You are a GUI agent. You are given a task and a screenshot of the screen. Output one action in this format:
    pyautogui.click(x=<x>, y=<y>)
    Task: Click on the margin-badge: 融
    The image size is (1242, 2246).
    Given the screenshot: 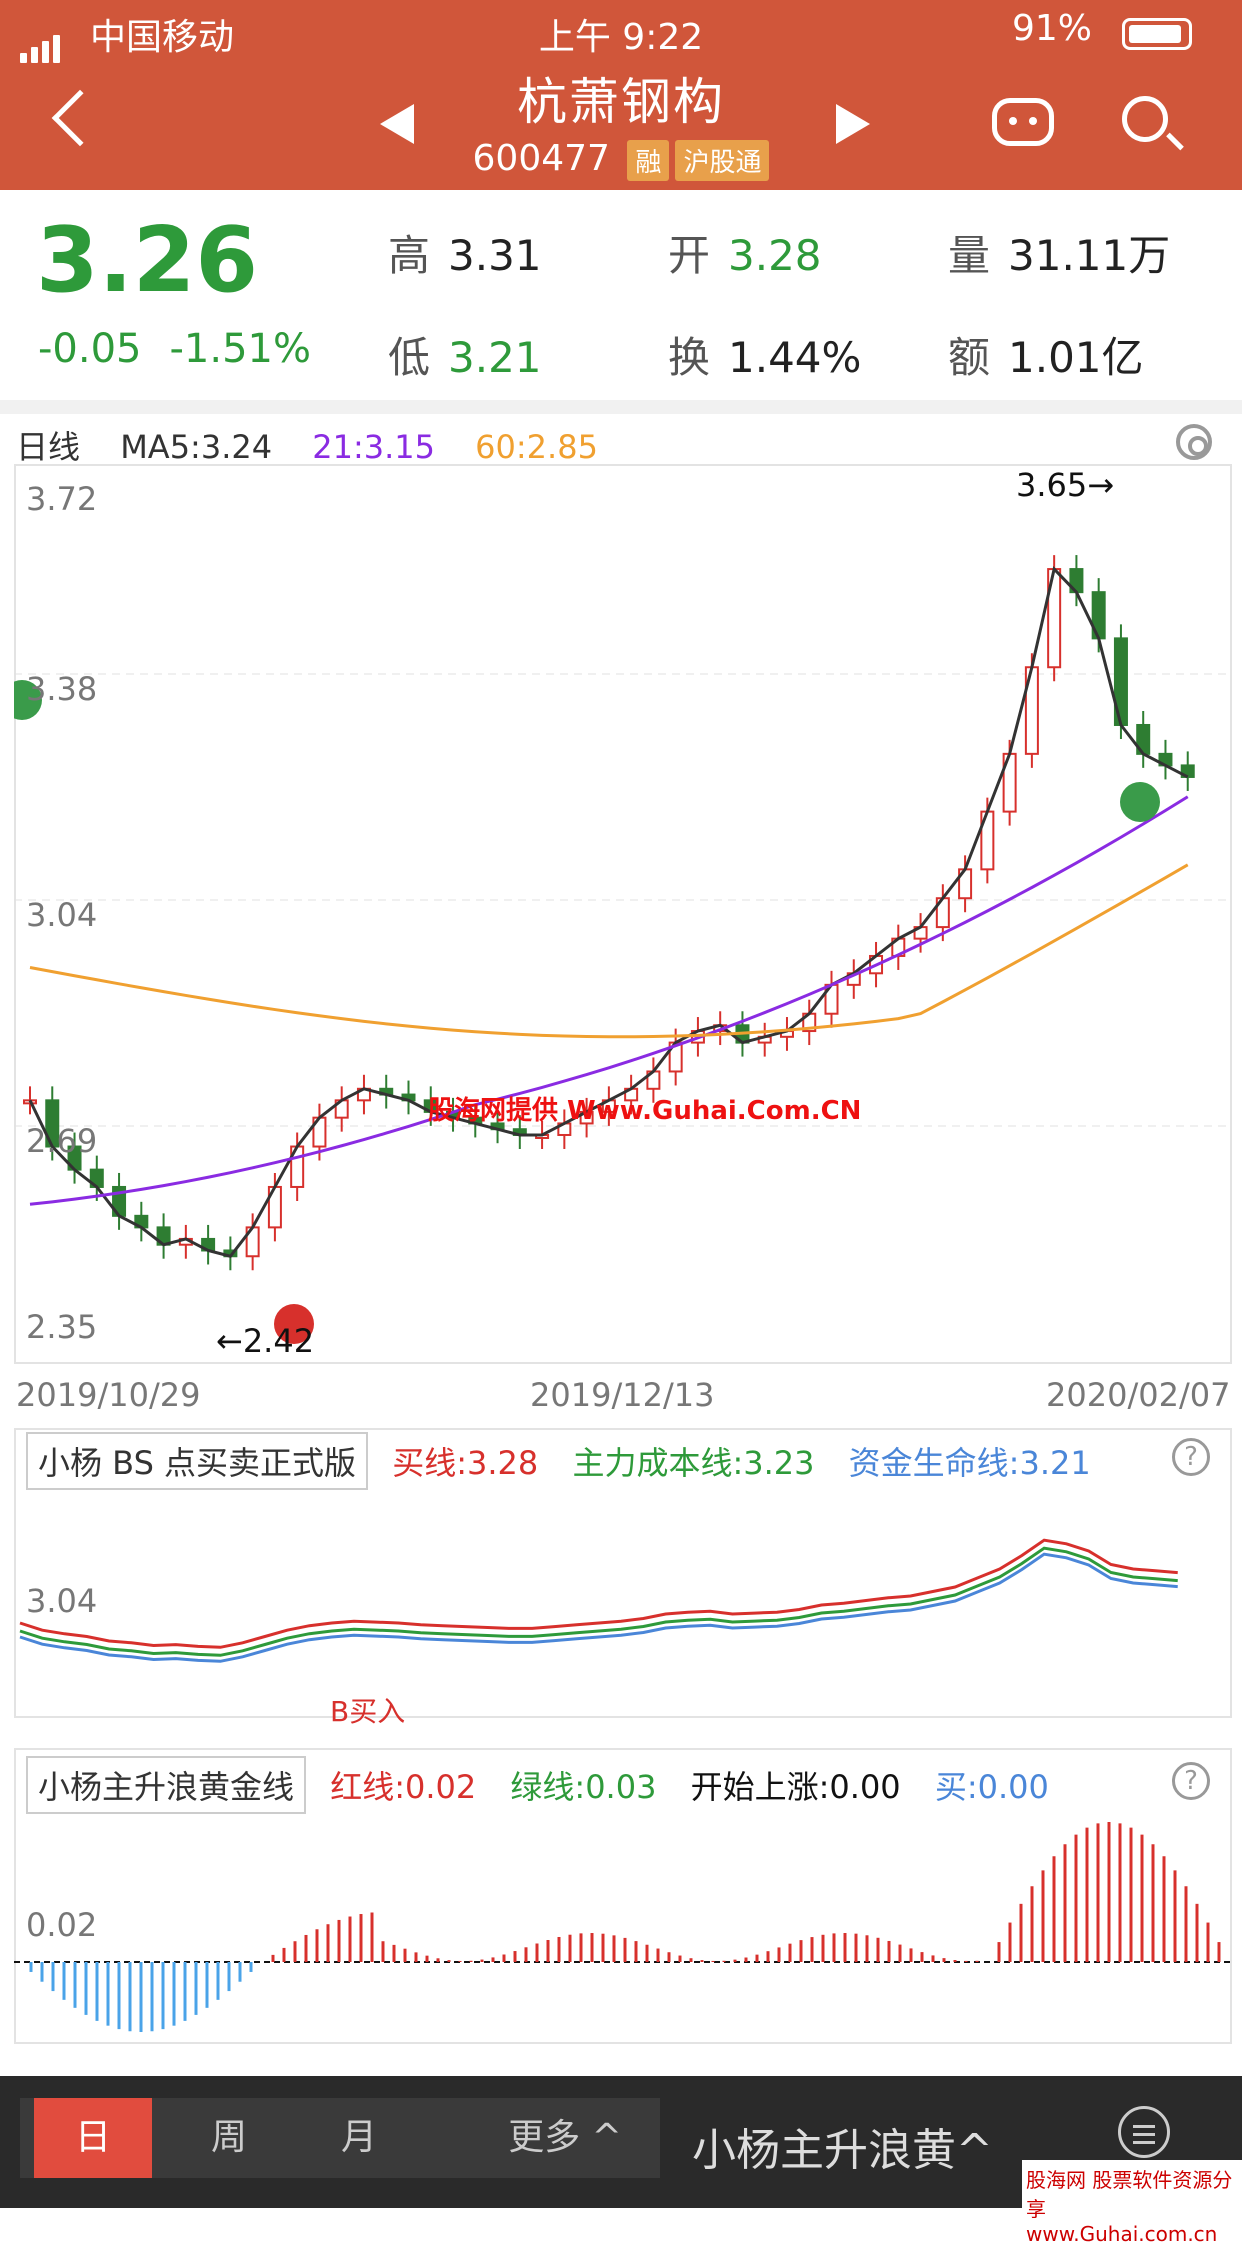 What is the action you would take?
    pyautogui.click(x=648, y=160)
    